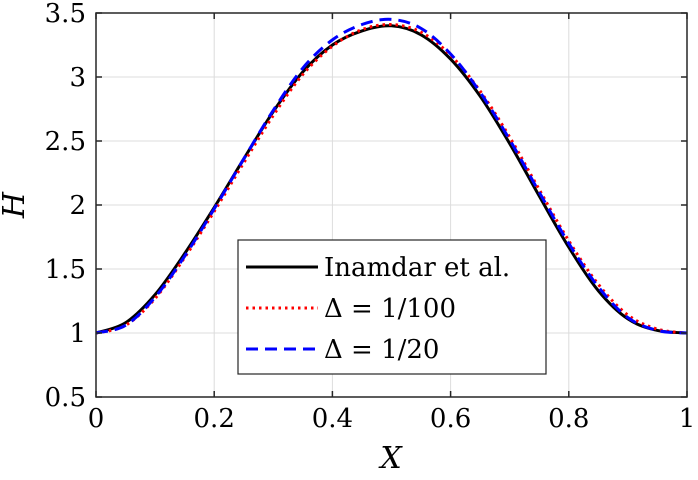 This screenshot has width=698, height=480. What do you see at coordinates (65, 398) in the screenshot?
I see `y-tick-label: 0.5` at bounding box center [65, 398].